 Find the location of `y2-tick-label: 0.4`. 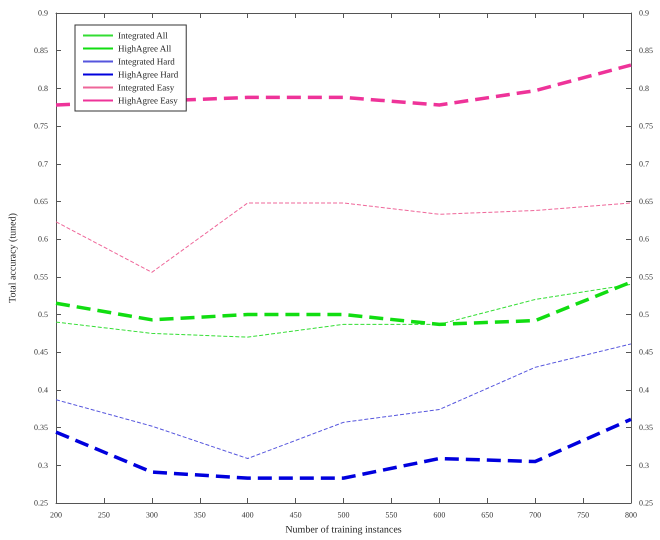

y2-tick-label: 0.4 is located at coordinates (644, 389).